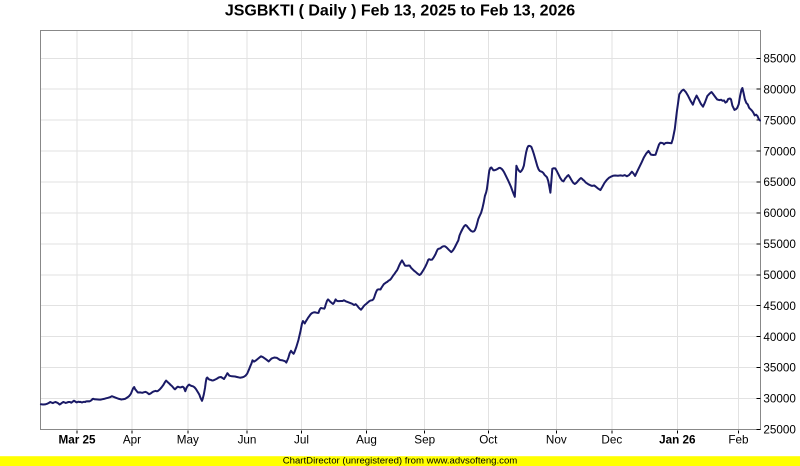 This screenshot has width=800, height=466. What do you see at coordinates (677, 439) in the screenshot?
I see `svg-text: Jan 26` at bounding box center [677, 439].